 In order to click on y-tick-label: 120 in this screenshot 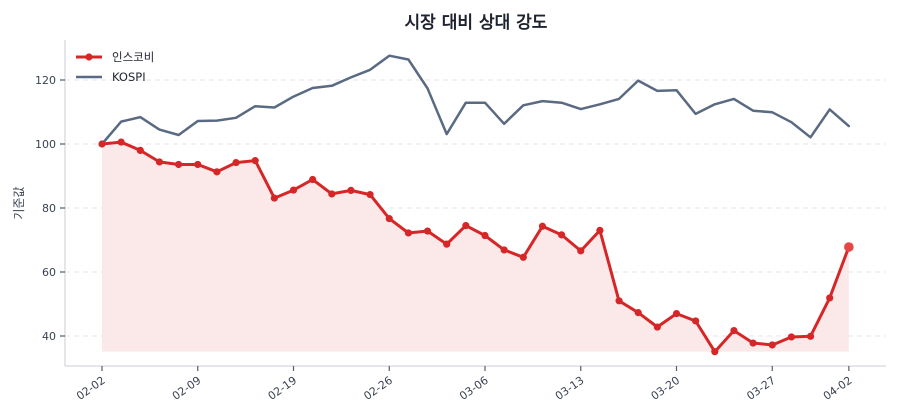, I will do `click(45, 80)`.